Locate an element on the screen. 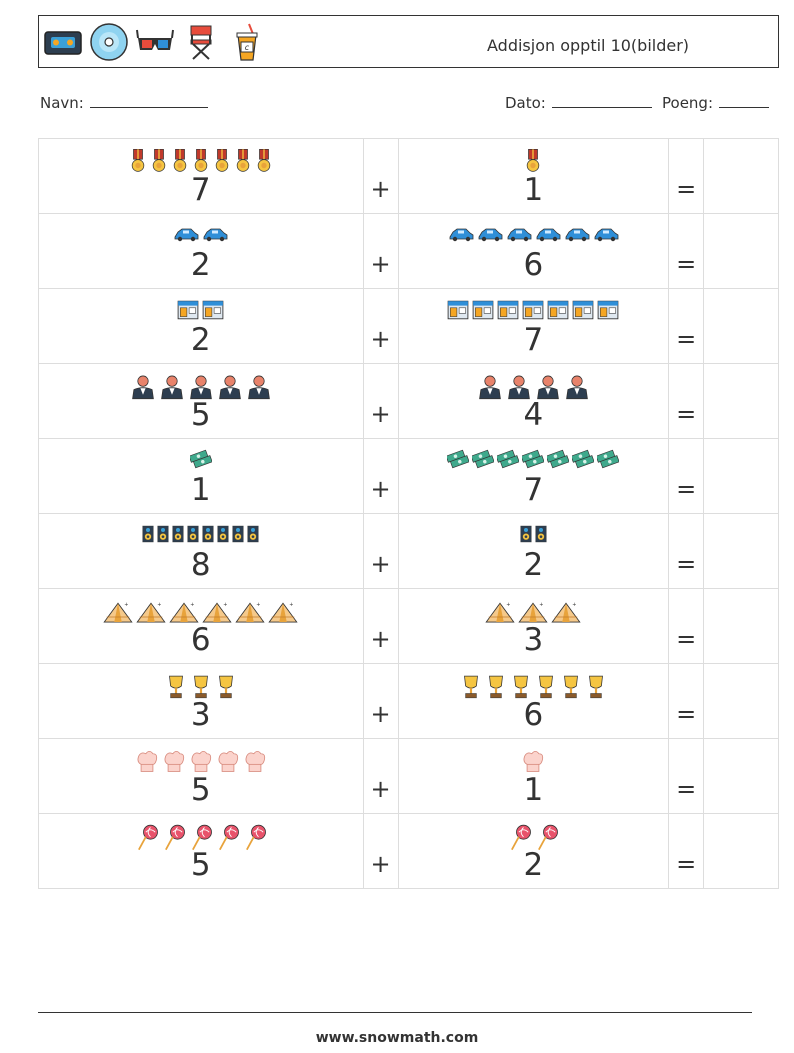 The width and height of the screenshot is (794, 1053). date-blank is located at coordinates (601, 102).